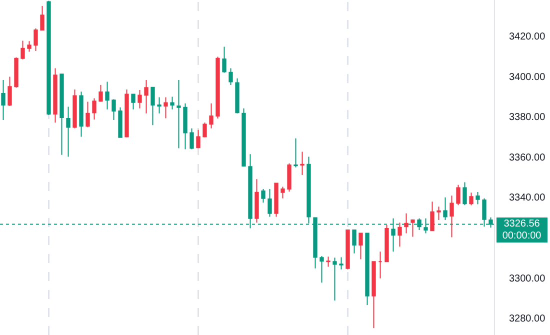 Image resolution: width=550 pixels, height=335 pixels. Describe the element at coordinates (527, 278) in the screenshot. I see `y-tick-label: 3300.00` at that location.